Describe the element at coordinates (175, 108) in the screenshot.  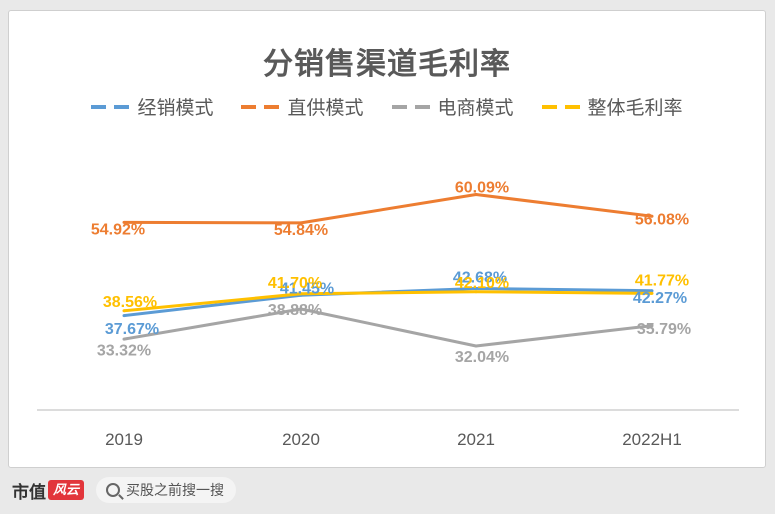
I see `legend-label: 经销模式` at that location.